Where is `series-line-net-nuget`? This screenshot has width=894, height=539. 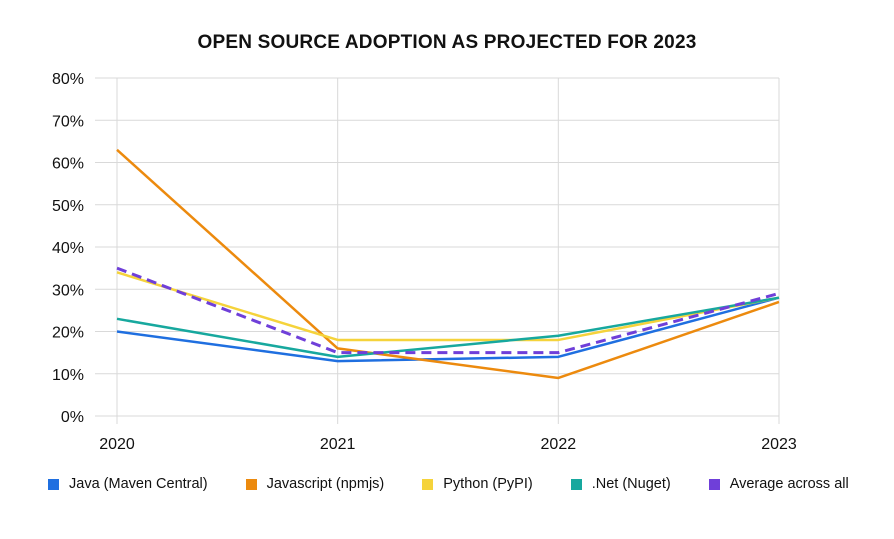
series-line-net-nuget is located at coordinates (448, 327).